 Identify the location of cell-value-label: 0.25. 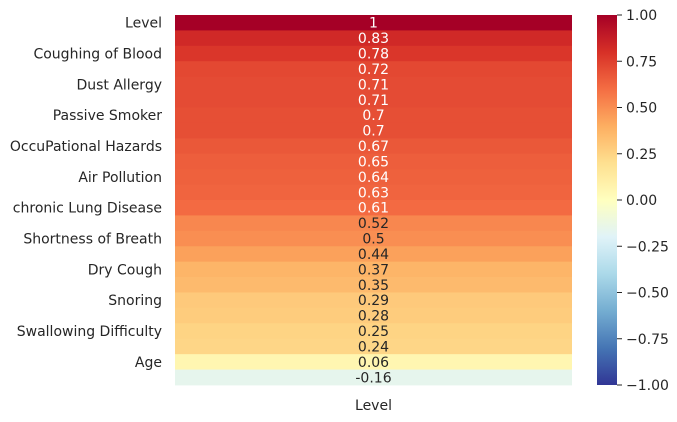
(373, 332).